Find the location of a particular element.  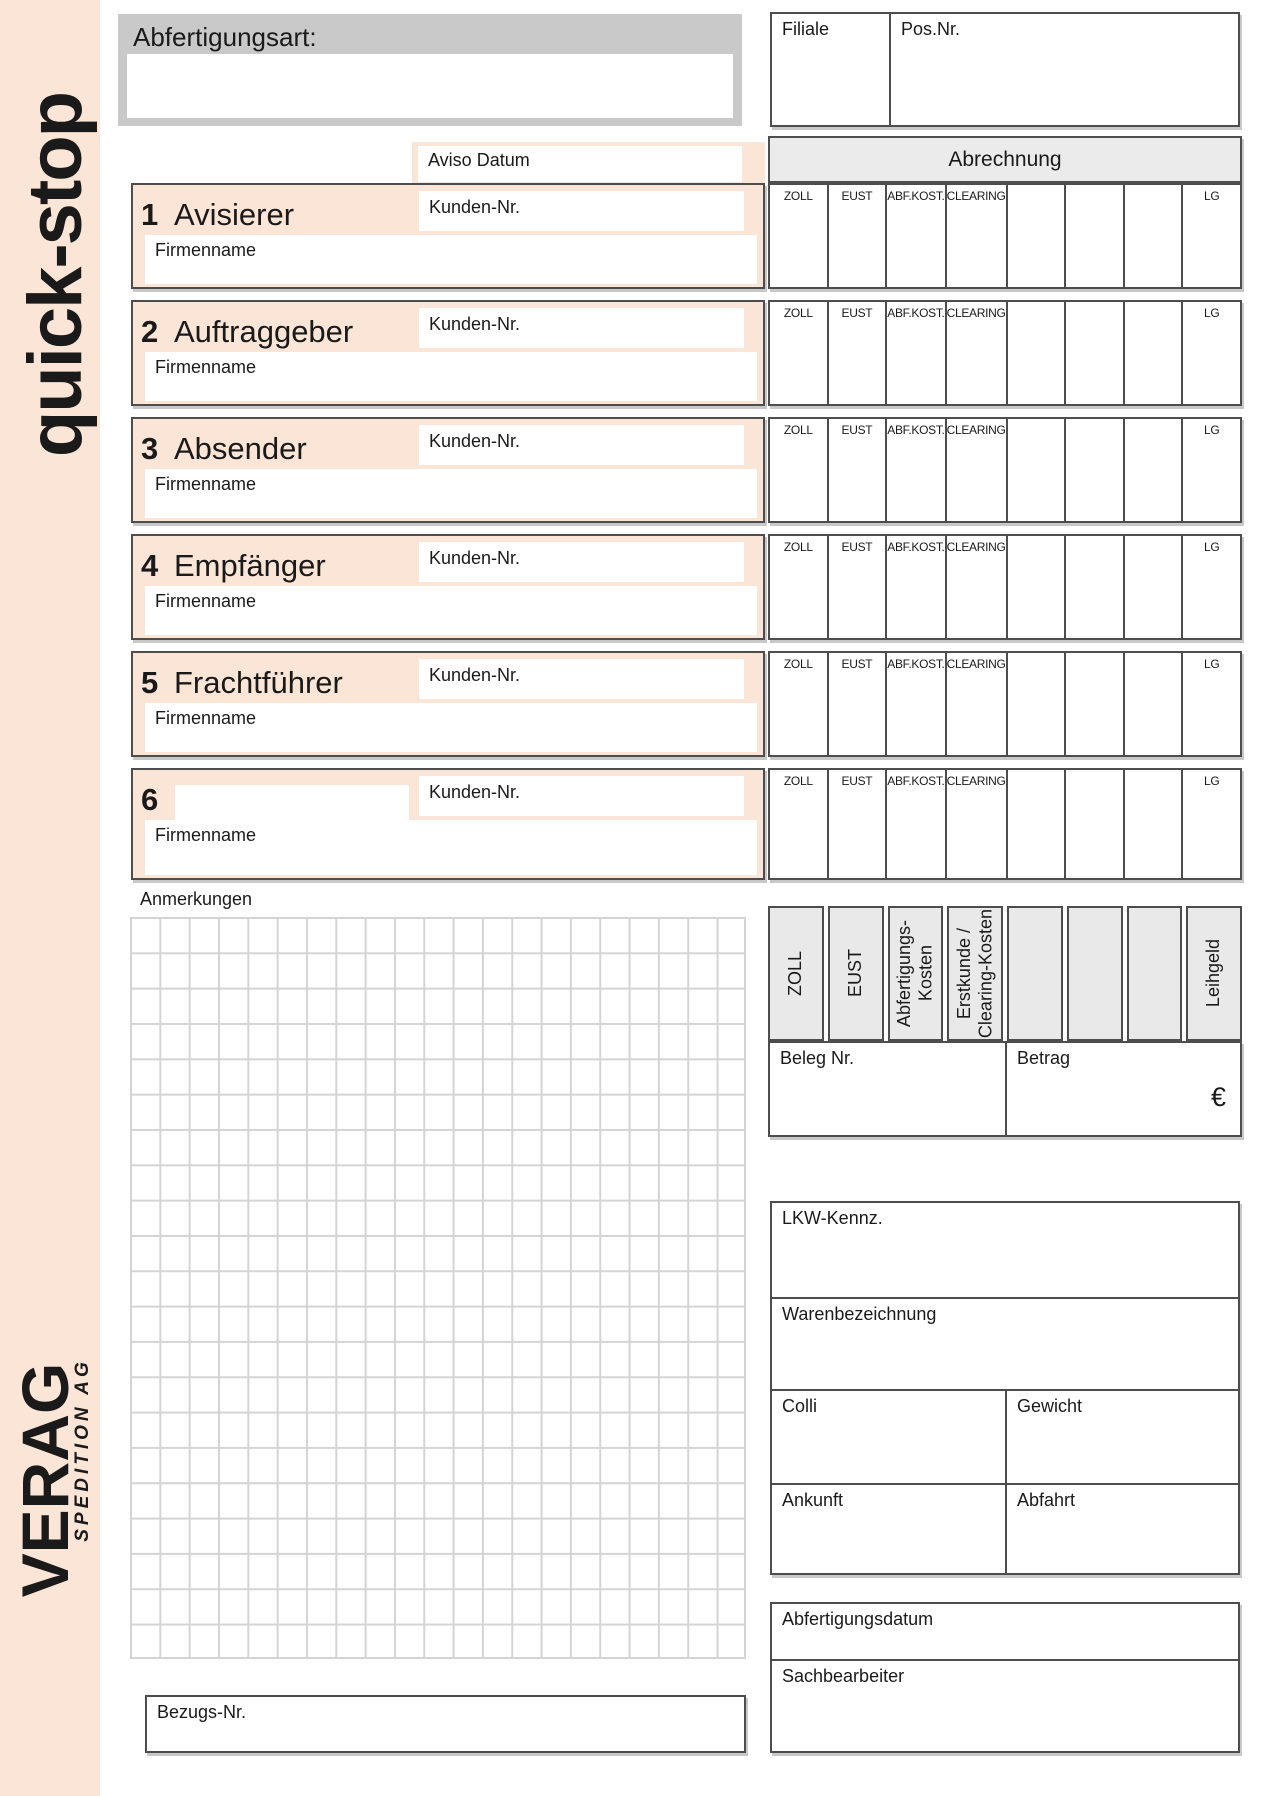

party-section: 1 Avisierer Kunden-Nr. Firmenname is located at coordinates (448, 236).